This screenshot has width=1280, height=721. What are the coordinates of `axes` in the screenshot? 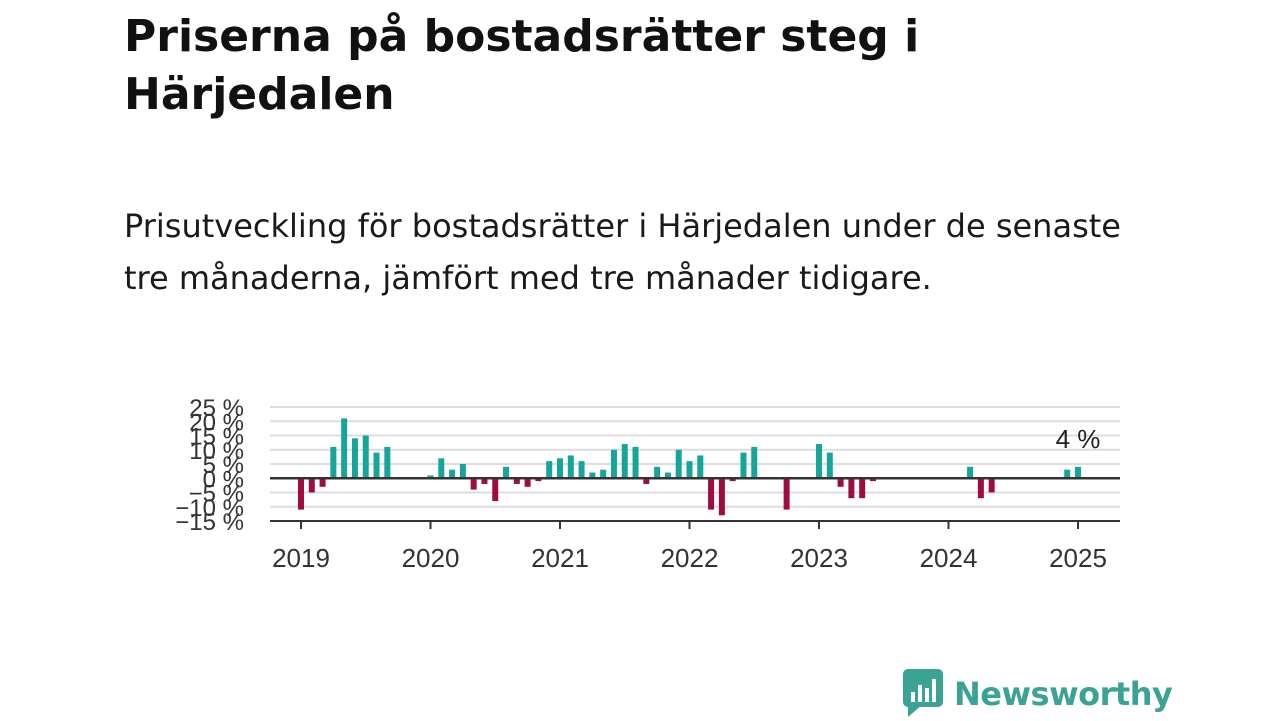 It's located at (695, 503).